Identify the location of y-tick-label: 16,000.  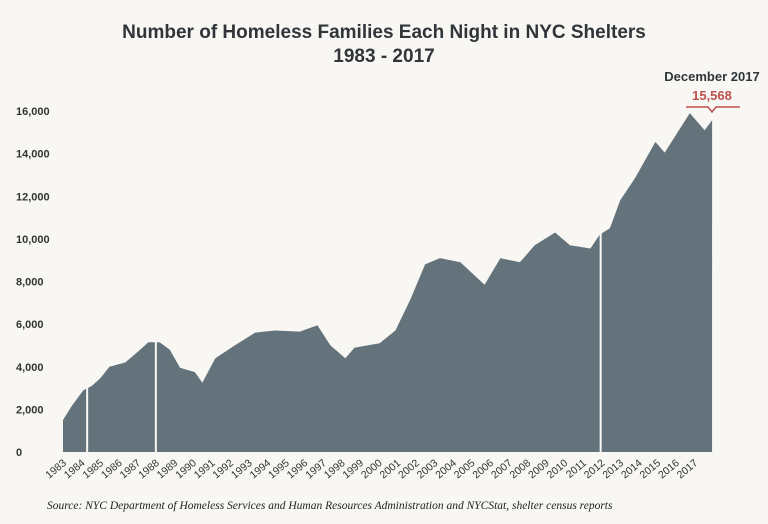
(33, 112).